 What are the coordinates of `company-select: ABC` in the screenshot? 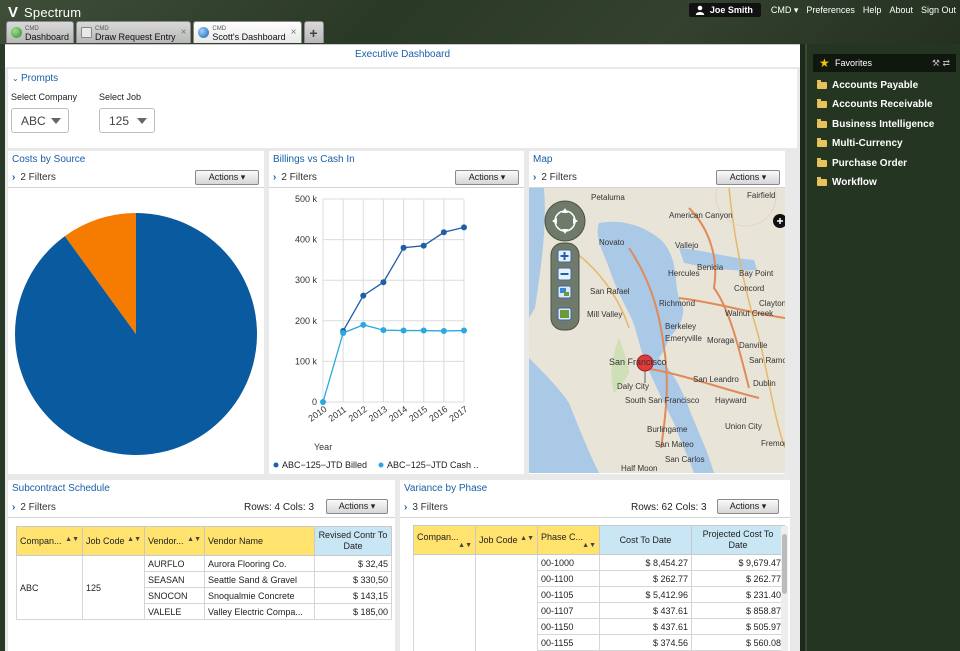 It's located at (40, 120).